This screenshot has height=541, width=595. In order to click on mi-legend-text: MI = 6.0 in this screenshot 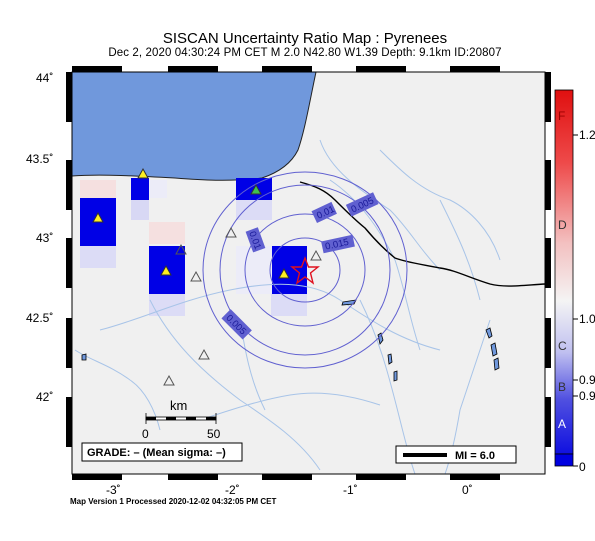, I will do `click(475, 456)`.